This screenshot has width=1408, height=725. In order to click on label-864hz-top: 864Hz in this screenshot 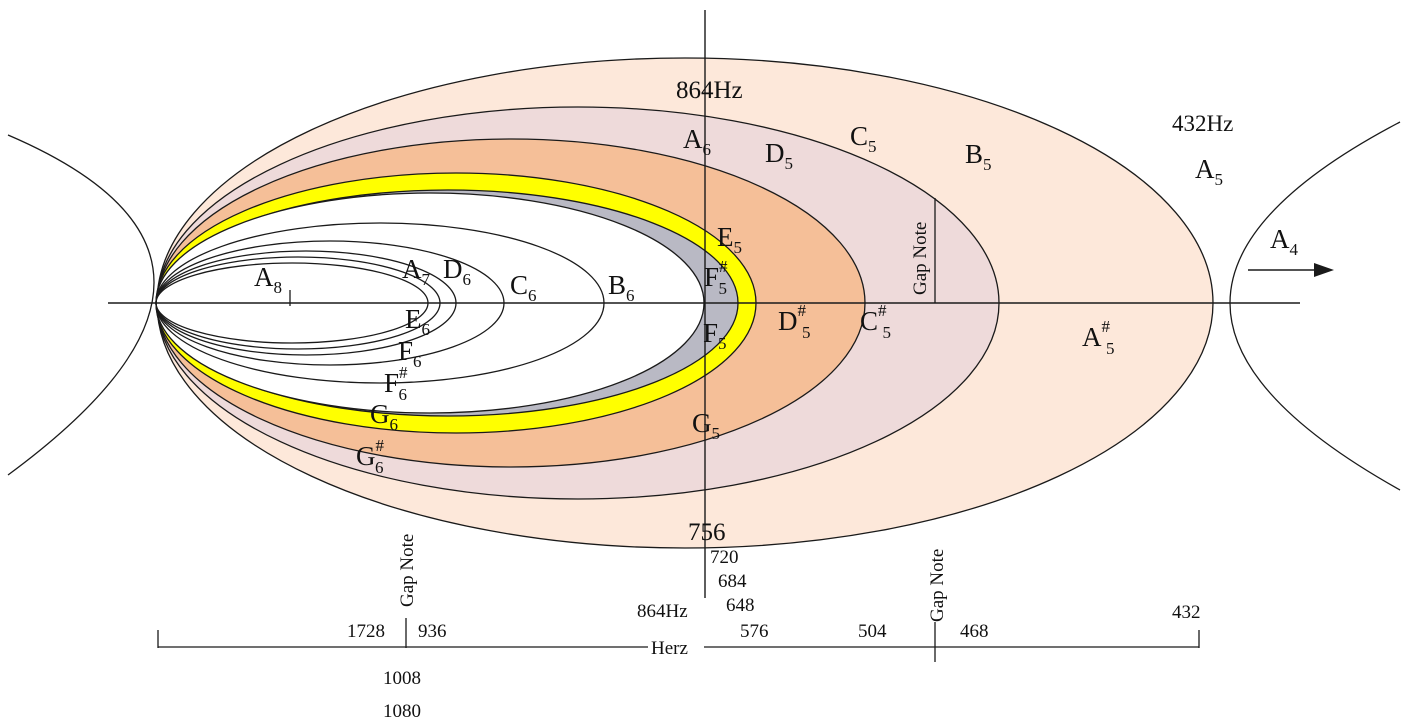, I will do `click(709, 90)`.